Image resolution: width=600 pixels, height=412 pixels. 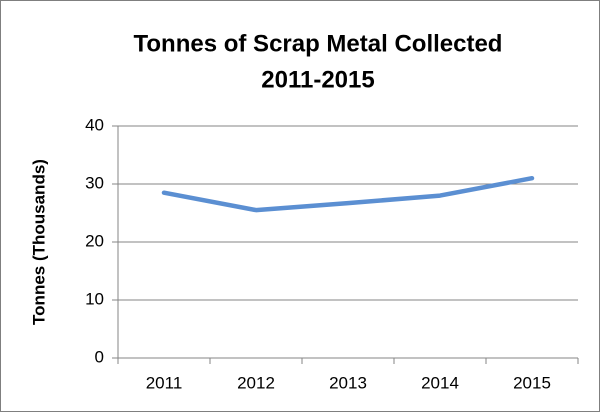 What do you see at coordinates (94, 240) in the screenshot?
I see `y-tick-label: 20` at bounding box center [94, 240].